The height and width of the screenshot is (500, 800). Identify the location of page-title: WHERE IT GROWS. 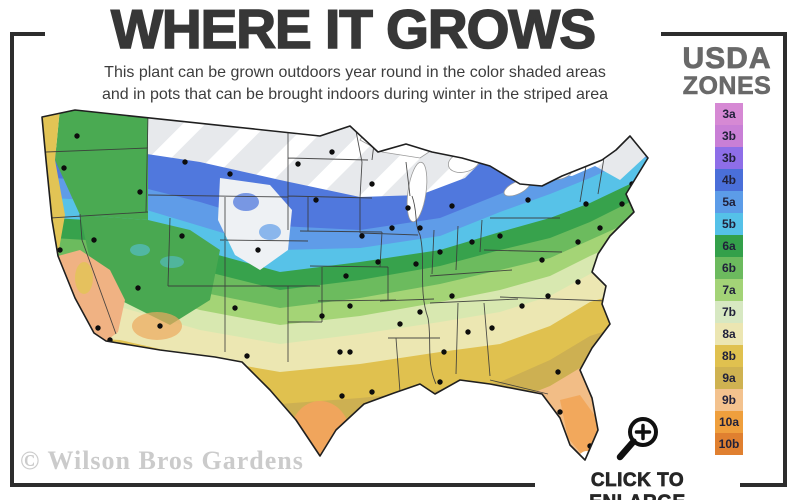
(353, 29).